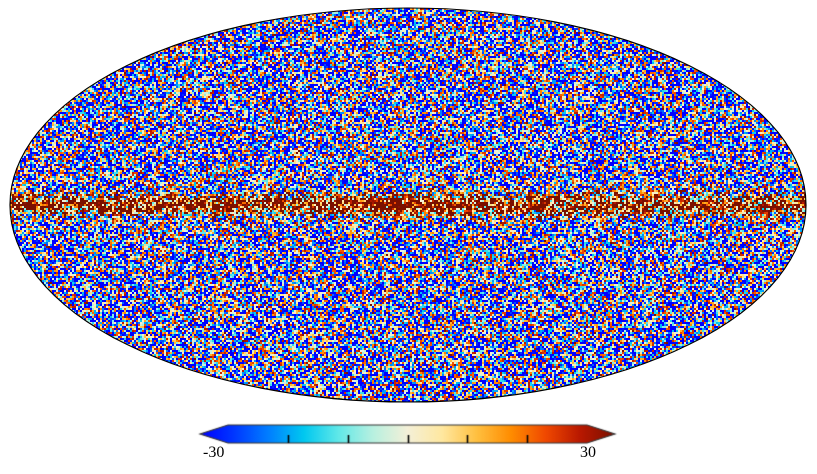  I want to click on colorbar-max-label: 30, so click(588, 452).